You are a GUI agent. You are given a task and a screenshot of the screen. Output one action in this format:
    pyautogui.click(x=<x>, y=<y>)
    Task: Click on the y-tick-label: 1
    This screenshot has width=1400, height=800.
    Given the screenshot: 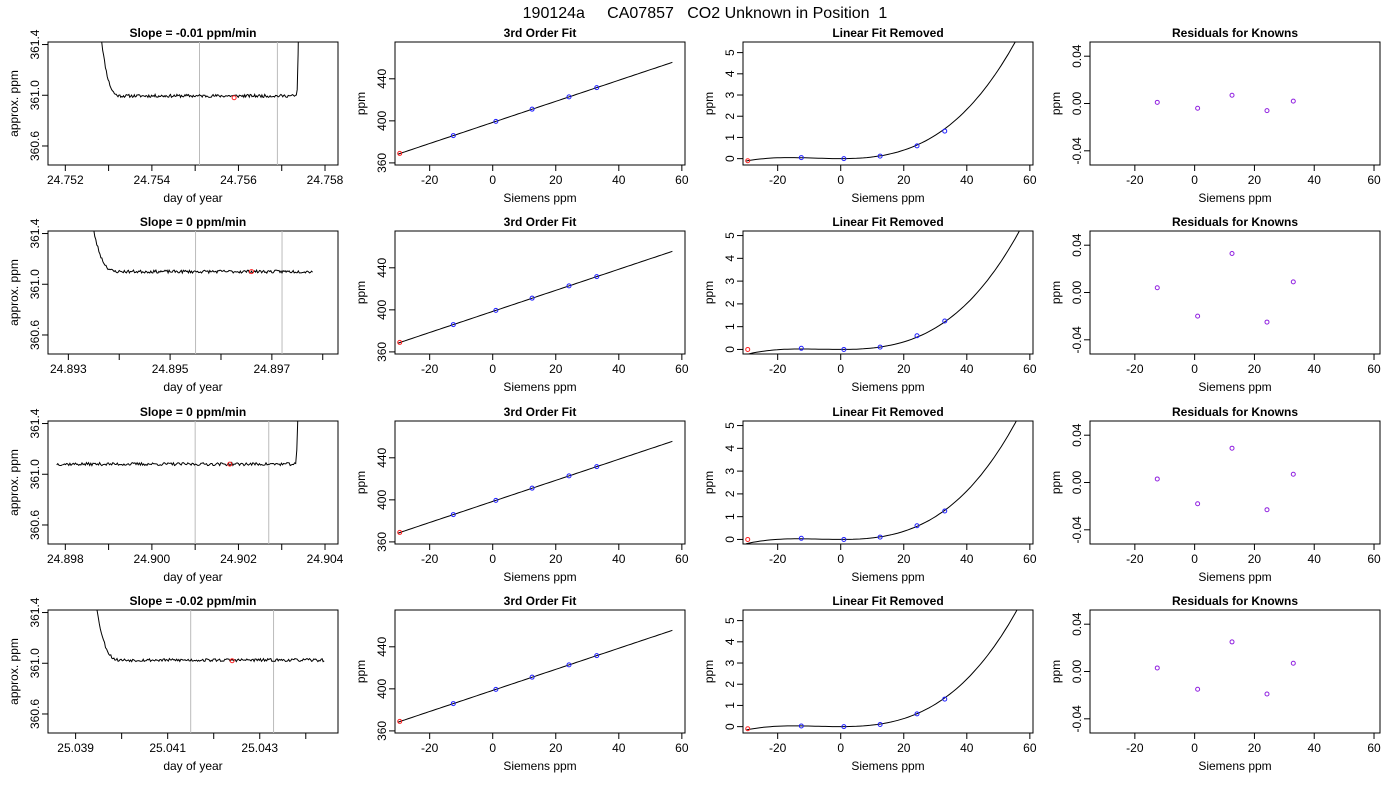 What is the action you would take?
    pyautogui.click(x=730, y=326)
    